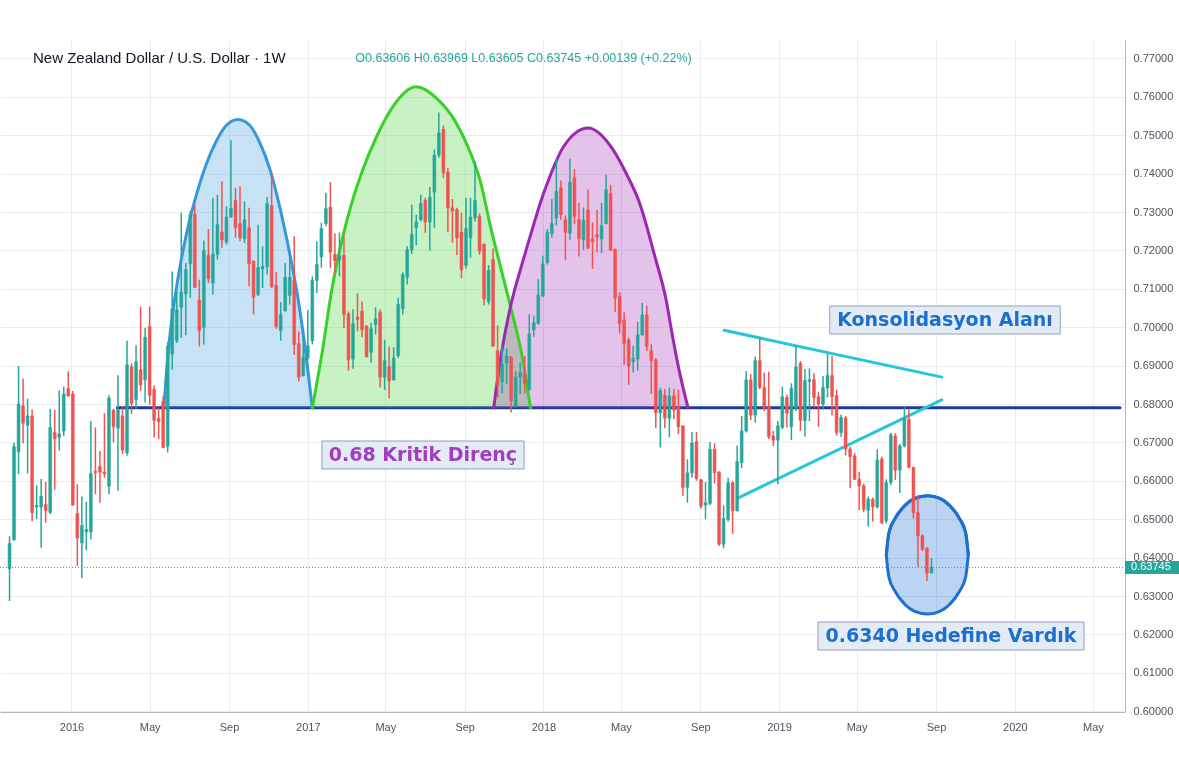  I want to click on y-tick-label: 0.75000, so click(1153, 134).